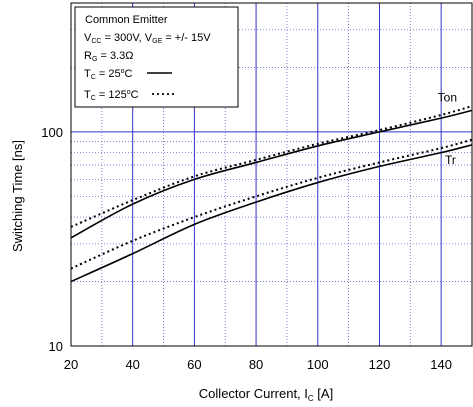  Describe the element at coordinates (147, 38) in the screenshot. I see `legend-conditions: VCC = 300V, VGE = +/- 15V` at that location.